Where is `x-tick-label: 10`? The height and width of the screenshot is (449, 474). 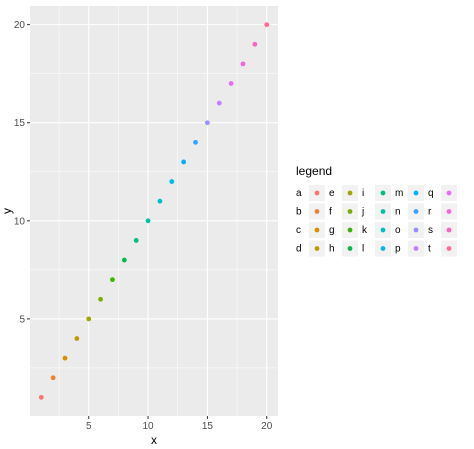
x-tick-label: 10 is located at coordinates (149, 426).